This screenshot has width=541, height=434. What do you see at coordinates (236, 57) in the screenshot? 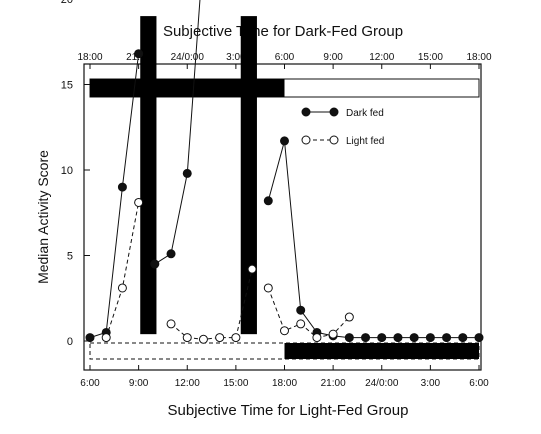
I see `top-tick-label: 3:00` at bounding box center [236, 57].